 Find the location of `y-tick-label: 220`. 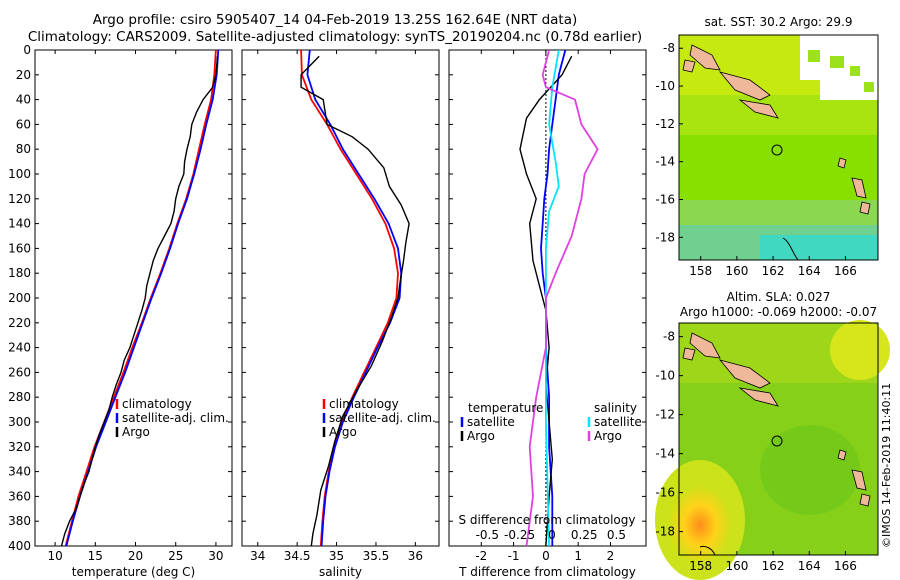

y-tick-label: 220 is located at coordinates (19, 323).